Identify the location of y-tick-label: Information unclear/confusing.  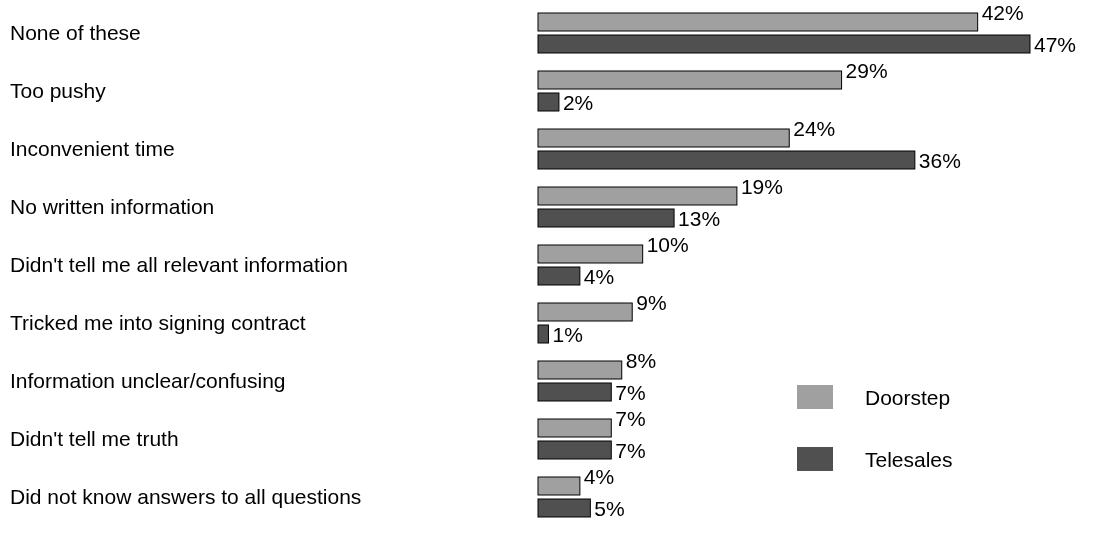
(148, 380).